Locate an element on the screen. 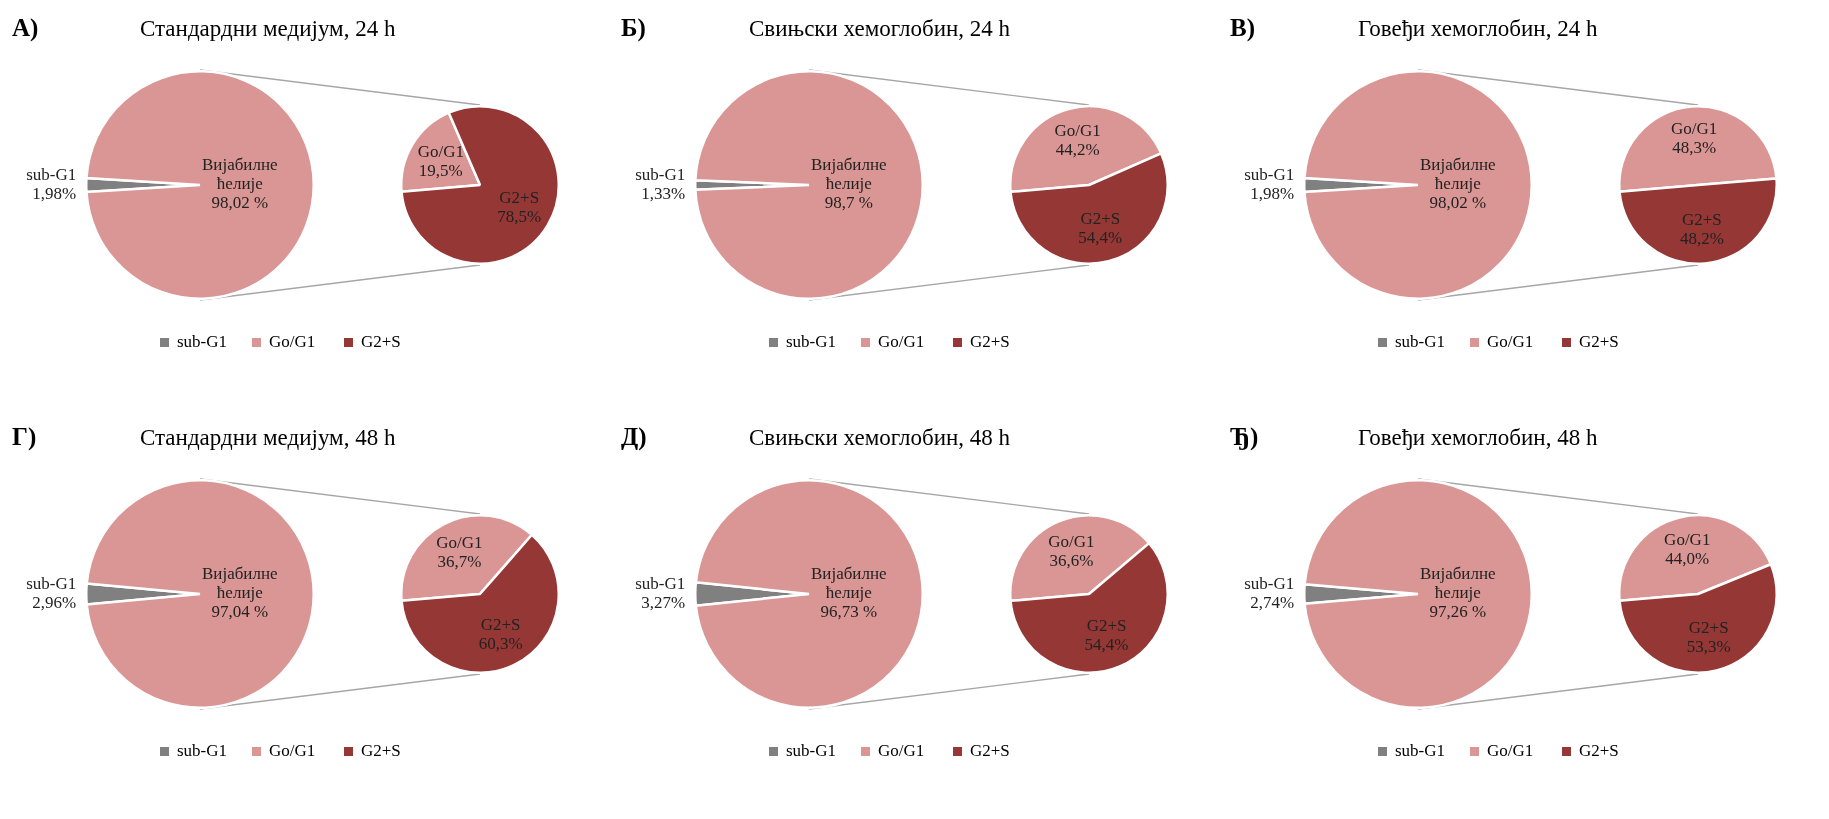  data-label: 96,73 % is located at coordinates (849, 612).